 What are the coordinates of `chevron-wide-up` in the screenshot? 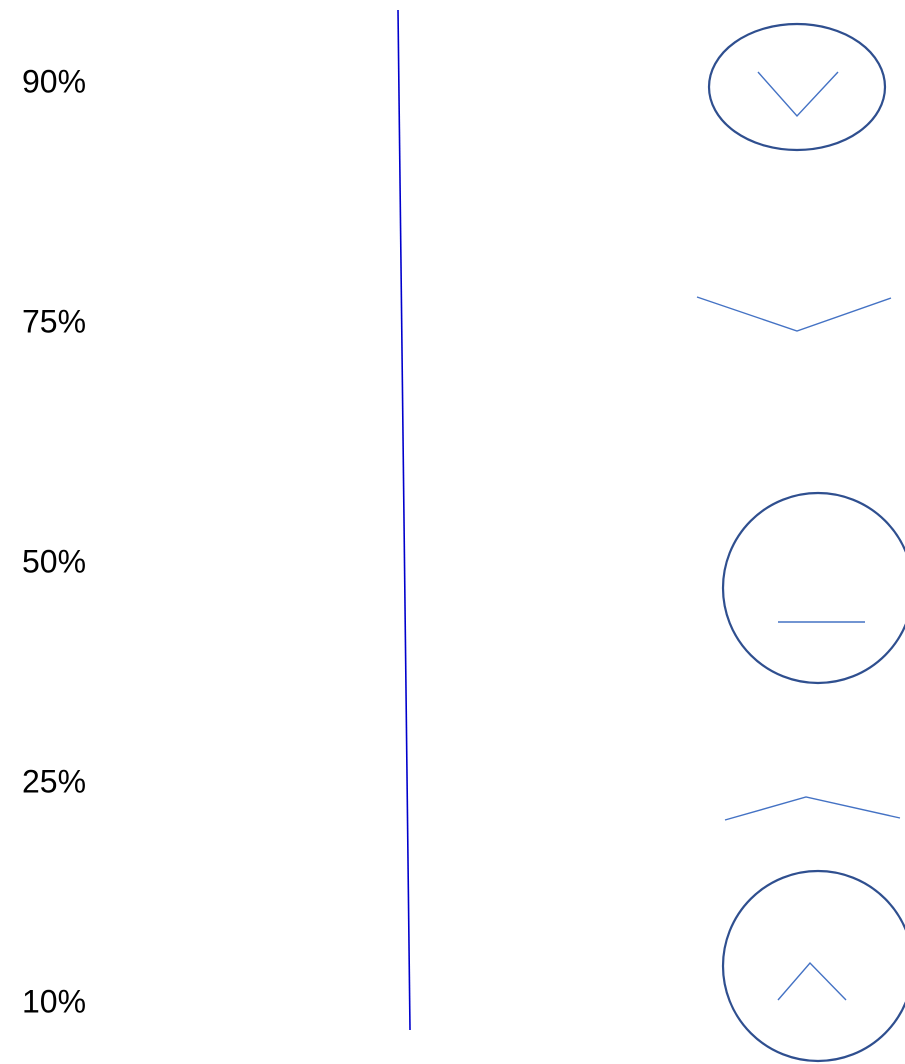 It's located at (812, 808).